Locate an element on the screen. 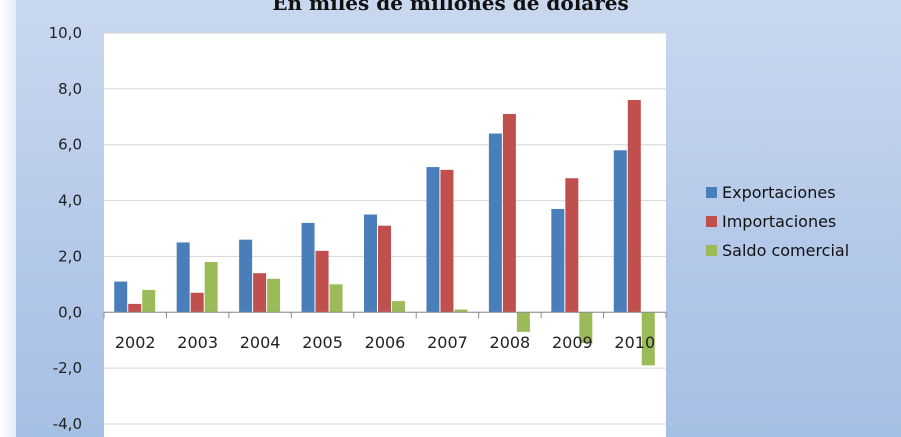 Image resolution: width=901 pixels, height=437 pixels. x-tick-label: 2010 is located at coordinates (634, 342).